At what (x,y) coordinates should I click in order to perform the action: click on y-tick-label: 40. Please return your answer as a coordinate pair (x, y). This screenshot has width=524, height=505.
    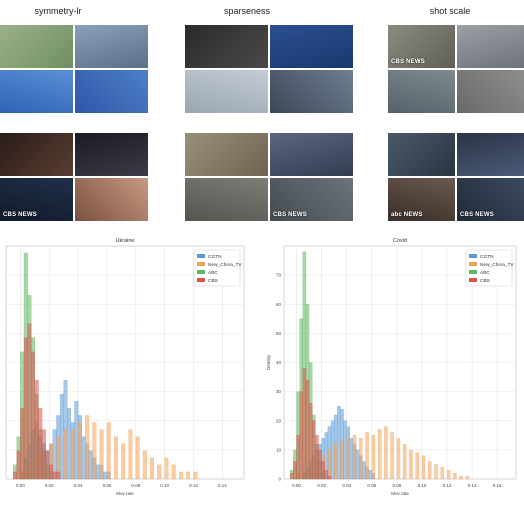
    Looking at the image, I should click on (279, 362).